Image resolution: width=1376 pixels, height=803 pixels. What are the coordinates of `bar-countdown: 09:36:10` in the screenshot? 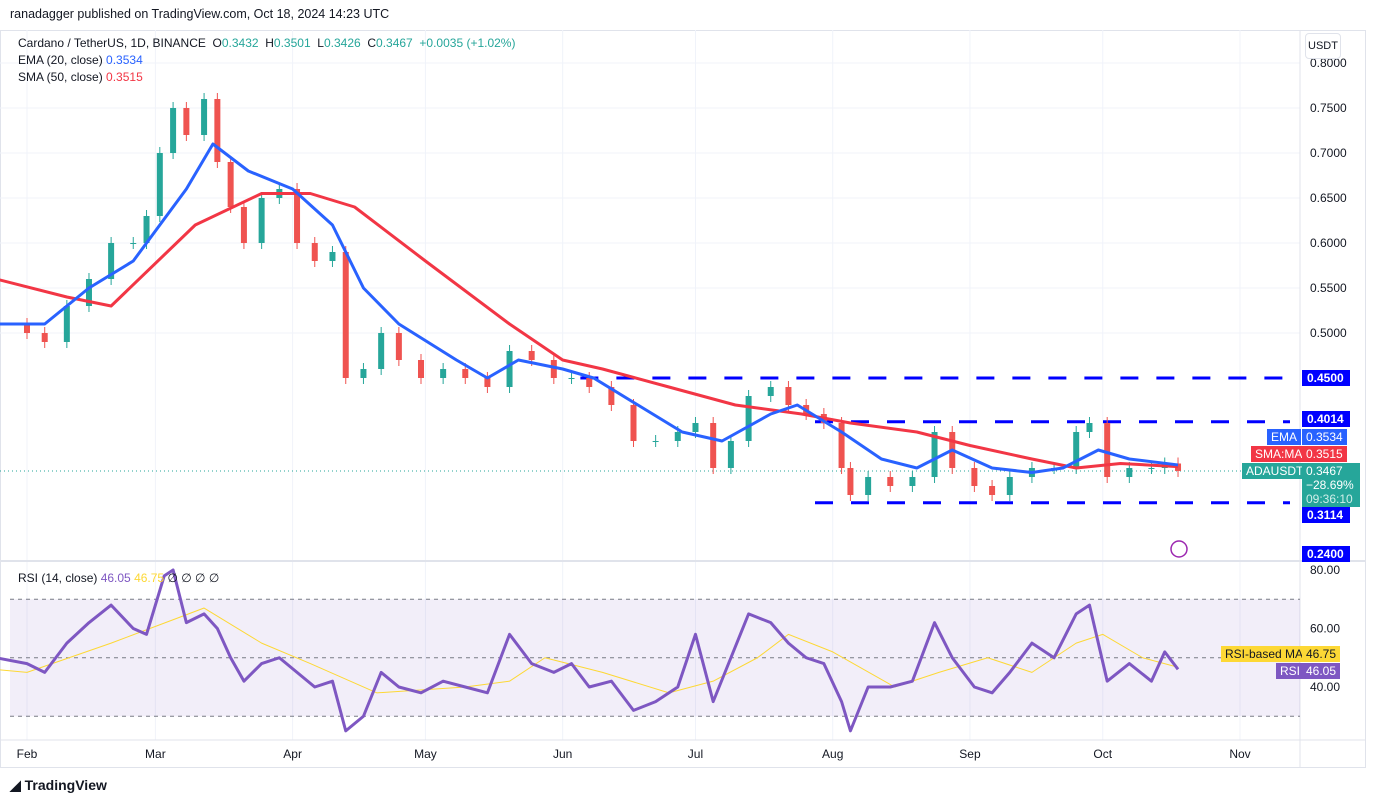 It's located at (1329, 499).